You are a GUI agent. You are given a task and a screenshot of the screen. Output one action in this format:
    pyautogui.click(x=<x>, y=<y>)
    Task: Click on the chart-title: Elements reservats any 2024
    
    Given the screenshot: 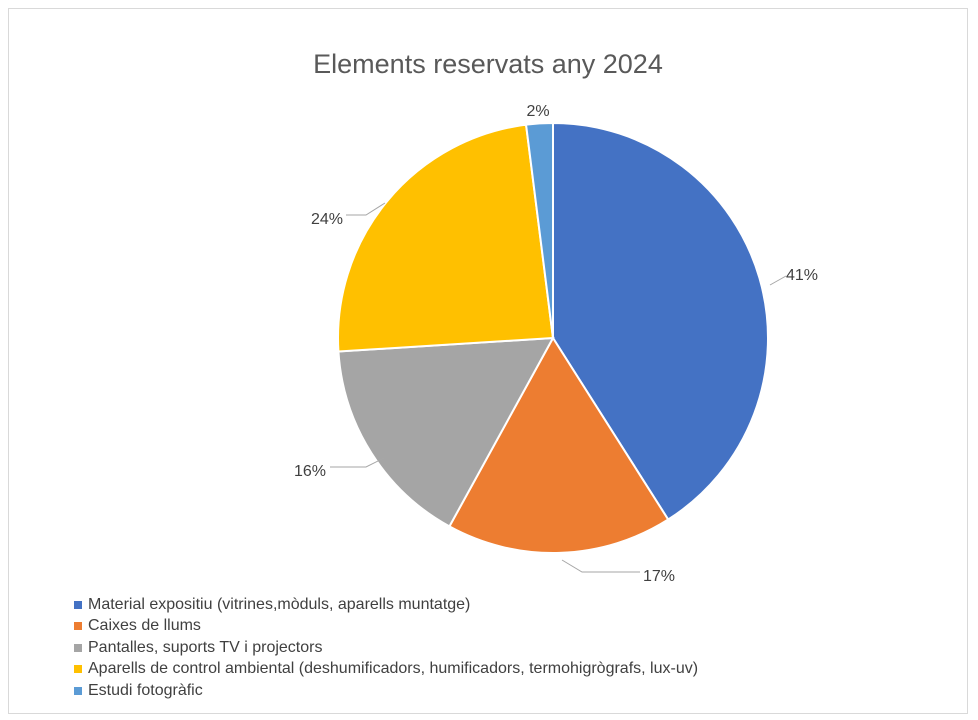 What is the action you would take?
    pyautogui.click(x=488, y=64)
    